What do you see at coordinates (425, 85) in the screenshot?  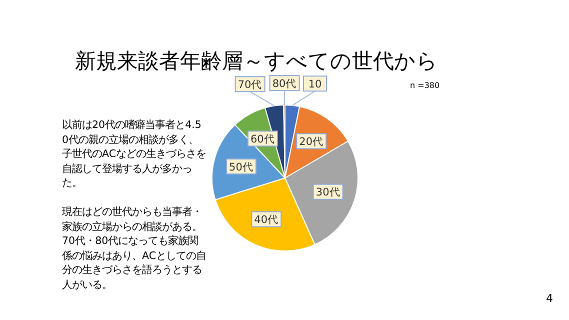 I see `text: n =380` at bounding box center [425, 85].